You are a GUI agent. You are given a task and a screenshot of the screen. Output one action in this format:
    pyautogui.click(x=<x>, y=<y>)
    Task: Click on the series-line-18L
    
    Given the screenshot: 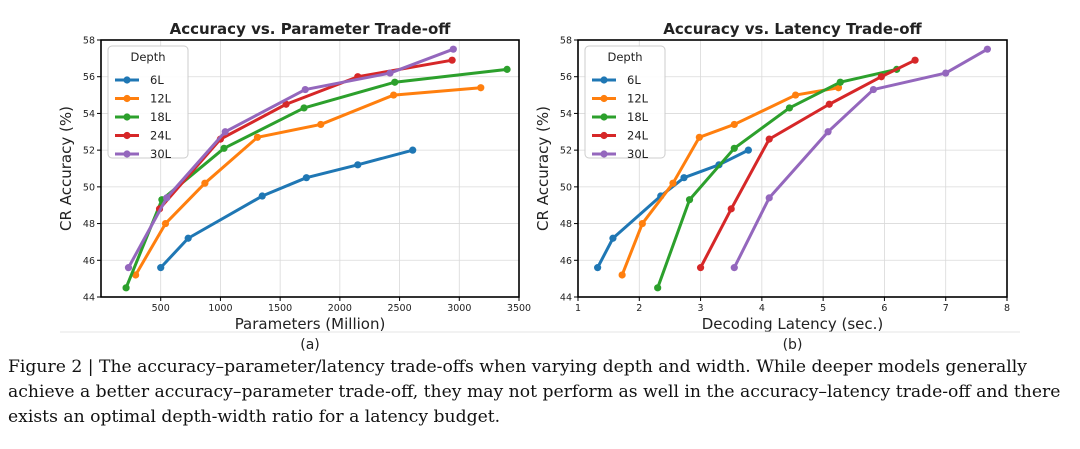 What is the action you would take?
    pyautogui.click(x=777, y=178)
    